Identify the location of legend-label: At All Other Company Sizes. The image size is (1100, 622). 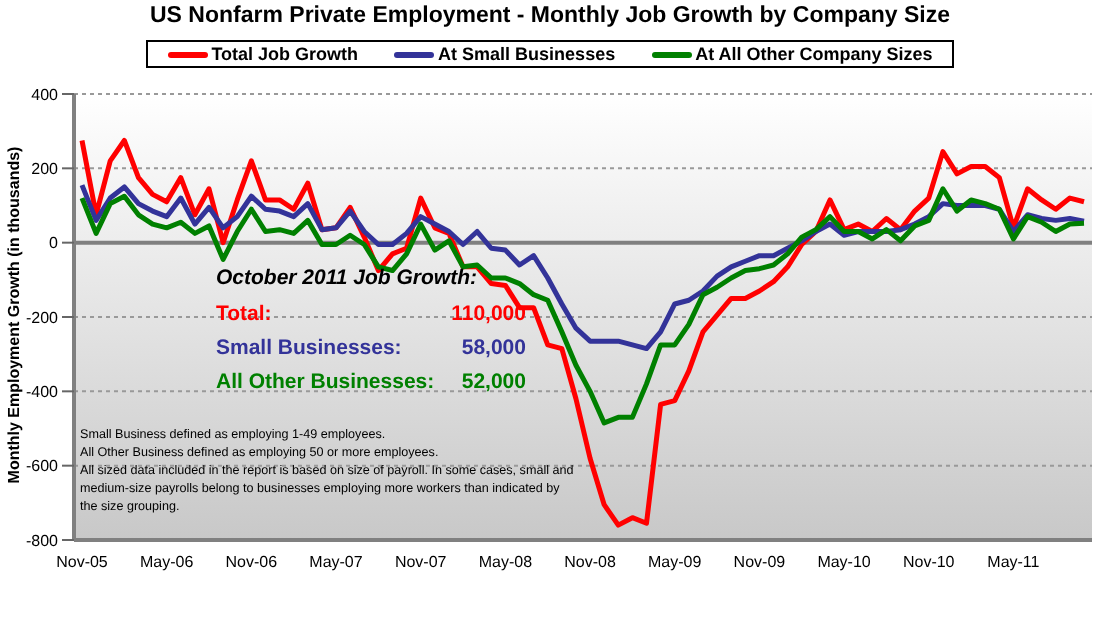
(813, 54).